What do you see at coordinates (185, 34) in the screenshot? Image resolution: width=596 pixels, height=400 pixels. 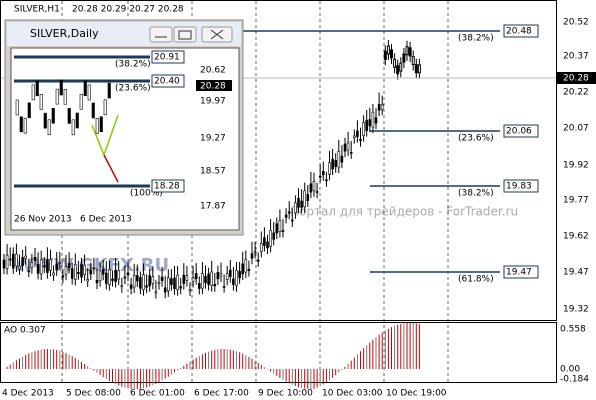 I see `maximize-button` at bounding box center [185, 34].